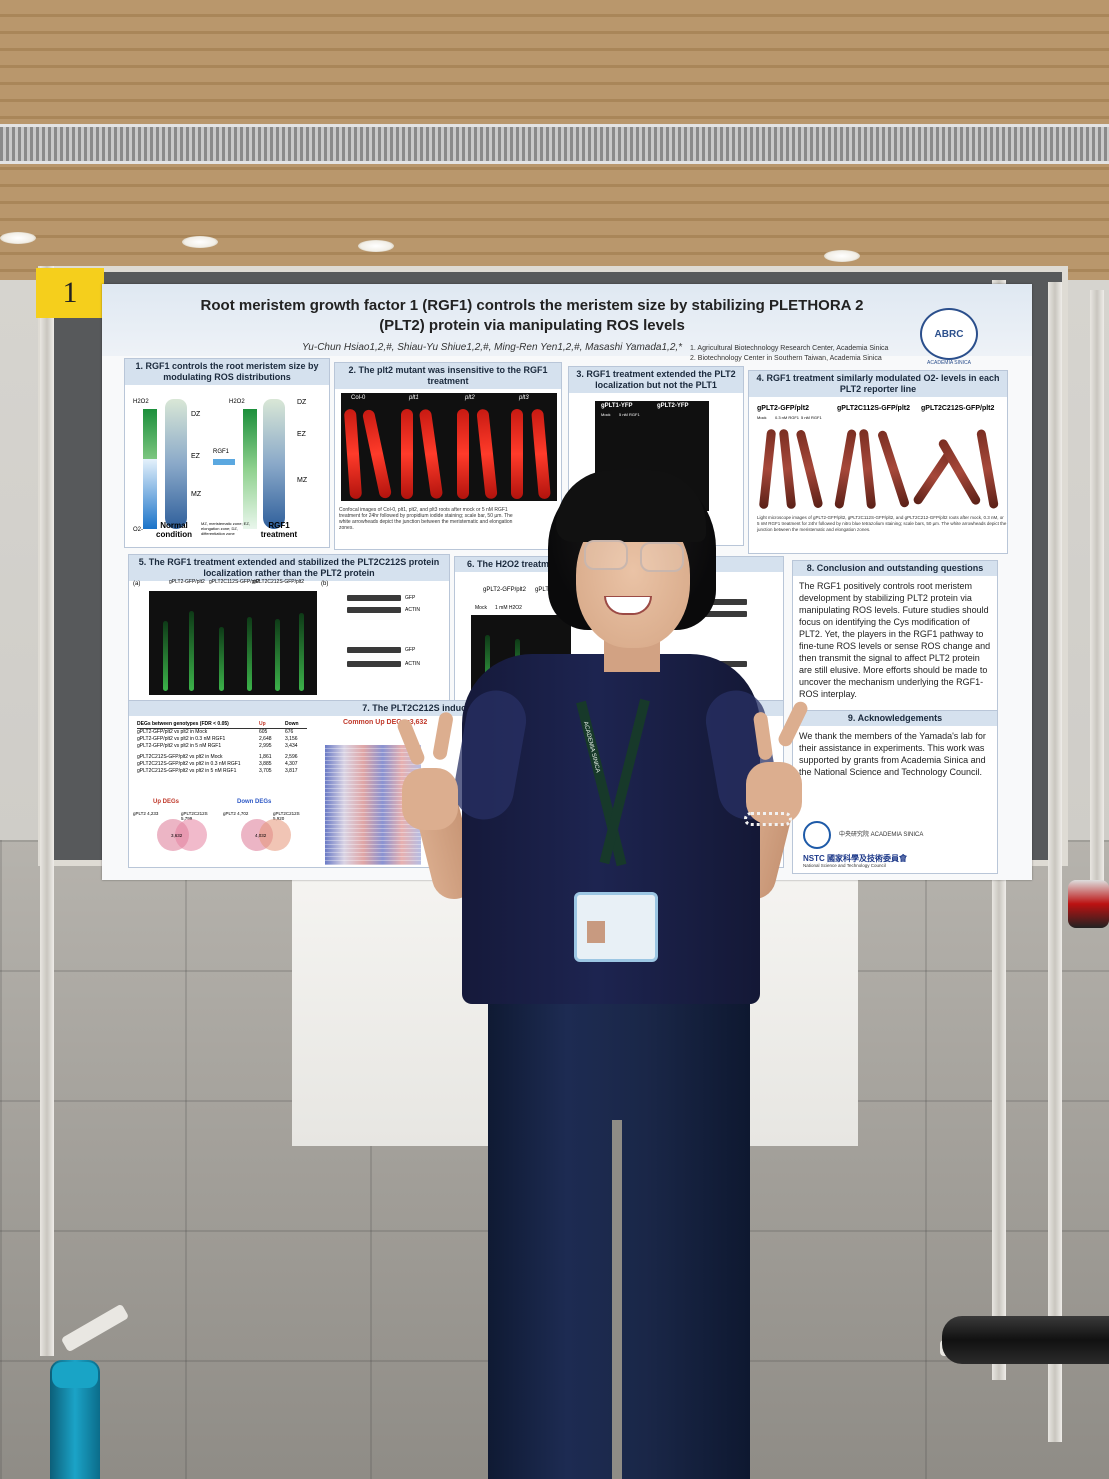 Image resolution: width=1109 pixels, height=1479 pixels. Describe the element at coordinates (449, 447) in the screenshot. I see `confocal-image: Col-0 plt1 plt2 plt3` at that location.